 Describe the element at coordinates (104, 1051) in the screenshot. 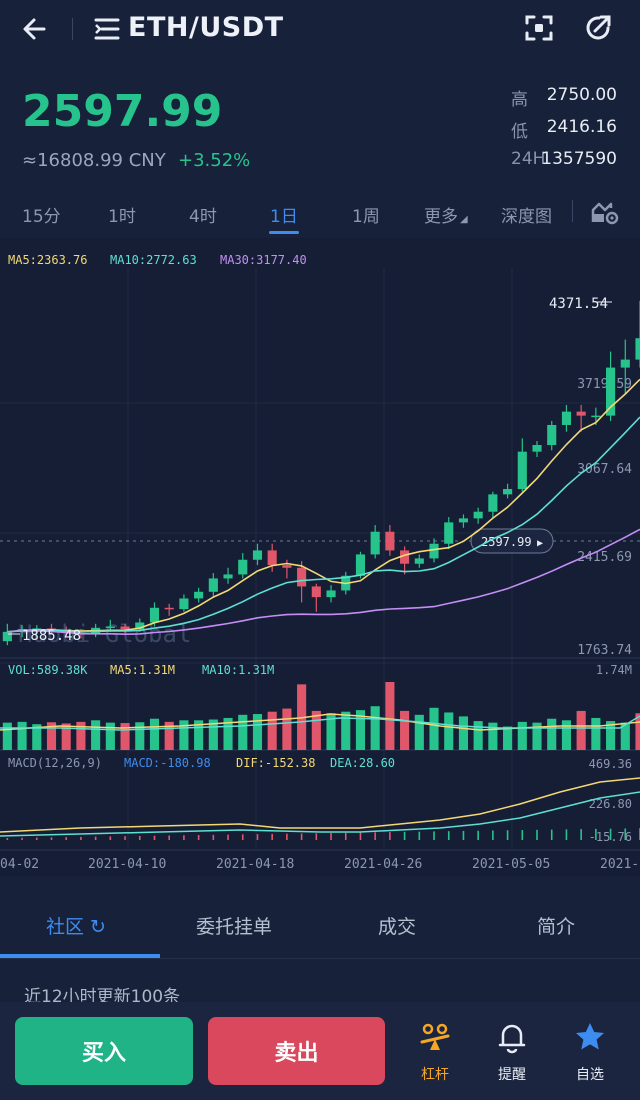

I see `buy-button: 买入` at that location.